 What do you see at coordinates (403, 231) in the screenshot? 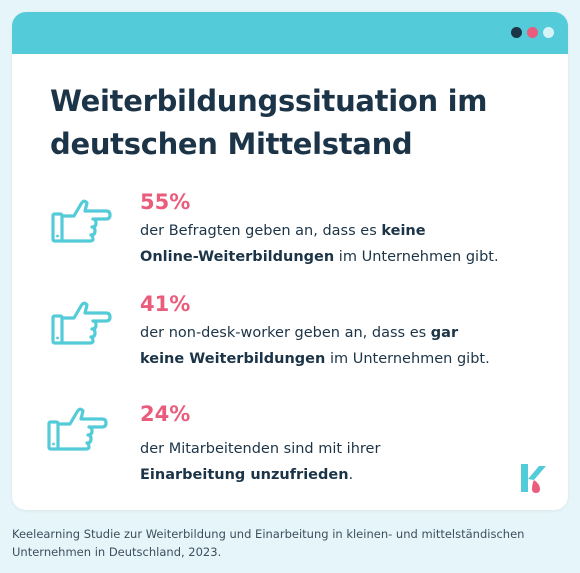
I see `desc-bold: keine` at bounding box center [403, 231].